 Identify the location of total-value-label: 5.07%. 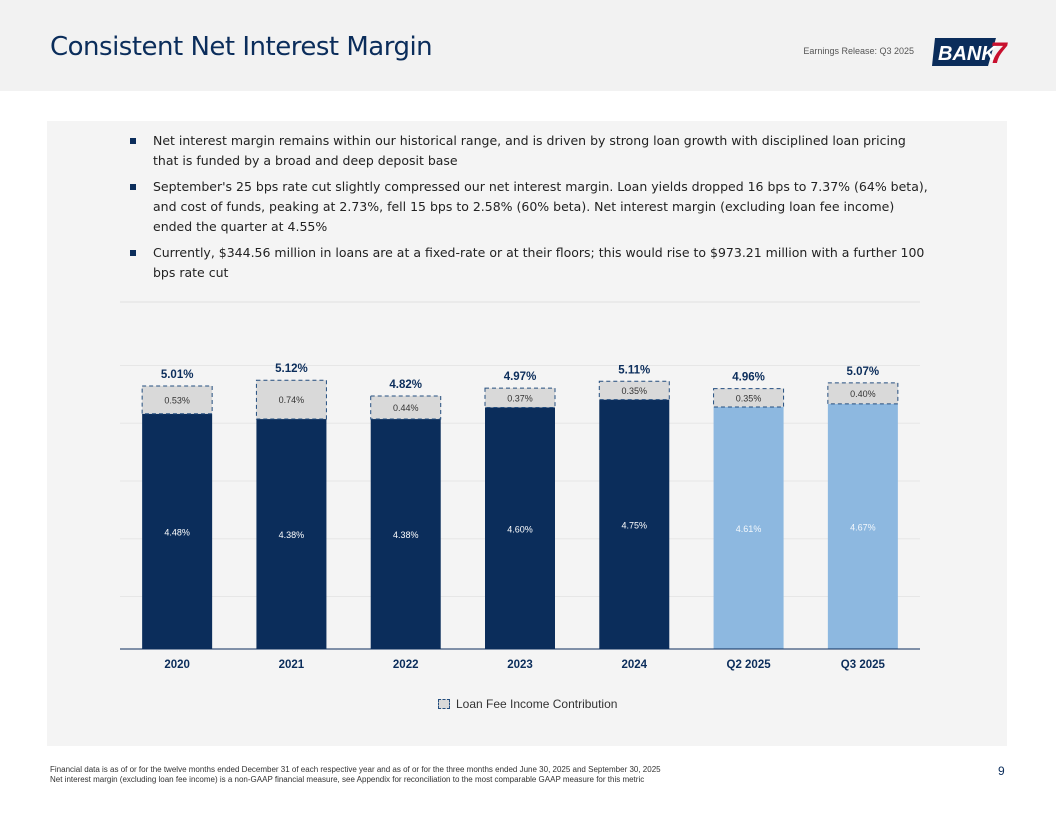
(863, 372).